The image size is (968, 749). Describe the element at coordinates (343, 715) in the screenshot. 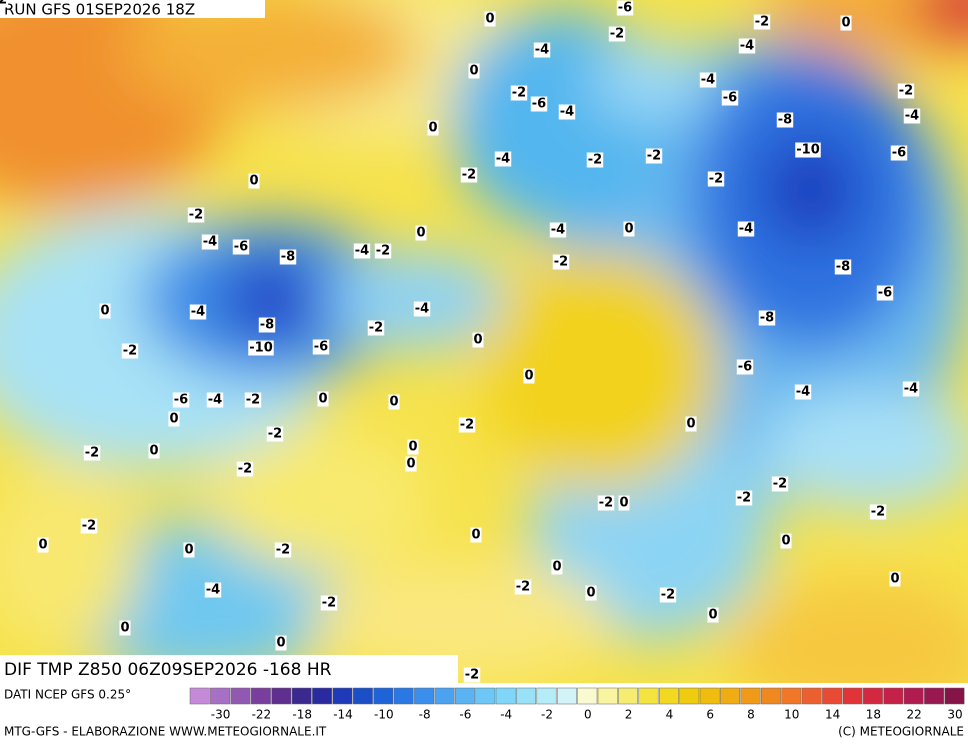

I see `colorbar-tick-label: -14` at that location.